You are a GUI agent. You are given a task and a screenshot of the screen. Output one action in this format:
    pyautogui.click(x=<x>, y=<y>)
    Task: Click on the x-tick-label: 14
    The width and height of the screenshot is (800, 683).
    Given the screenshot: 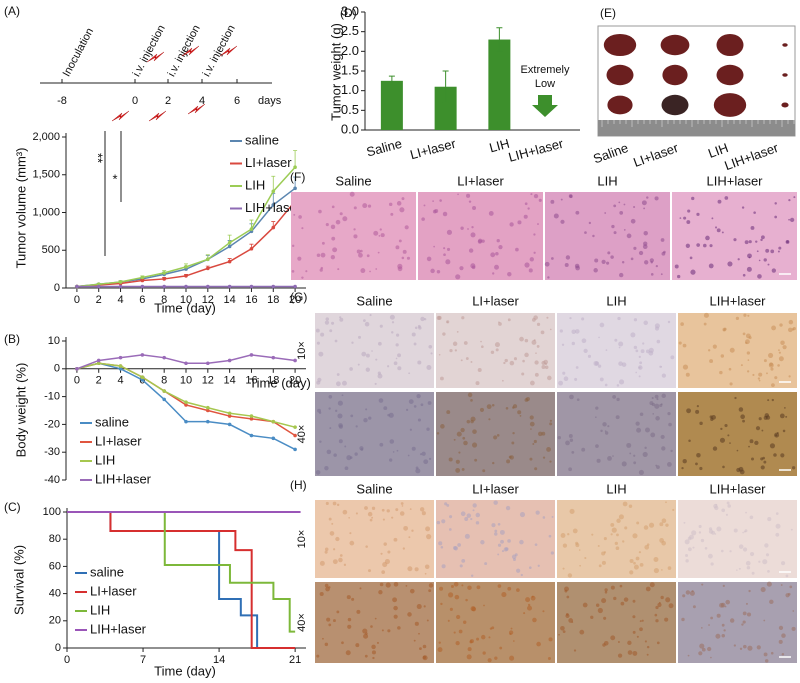 What is the action you would take?
    pyautogui.click(x=230, y=381)
    